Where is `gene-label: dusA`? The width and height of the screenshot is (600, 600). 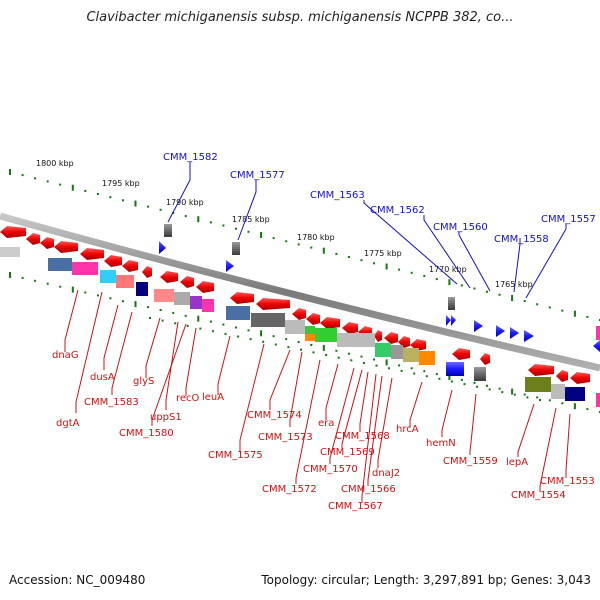 gene-label: dusA is located at coordinates (102, 377).